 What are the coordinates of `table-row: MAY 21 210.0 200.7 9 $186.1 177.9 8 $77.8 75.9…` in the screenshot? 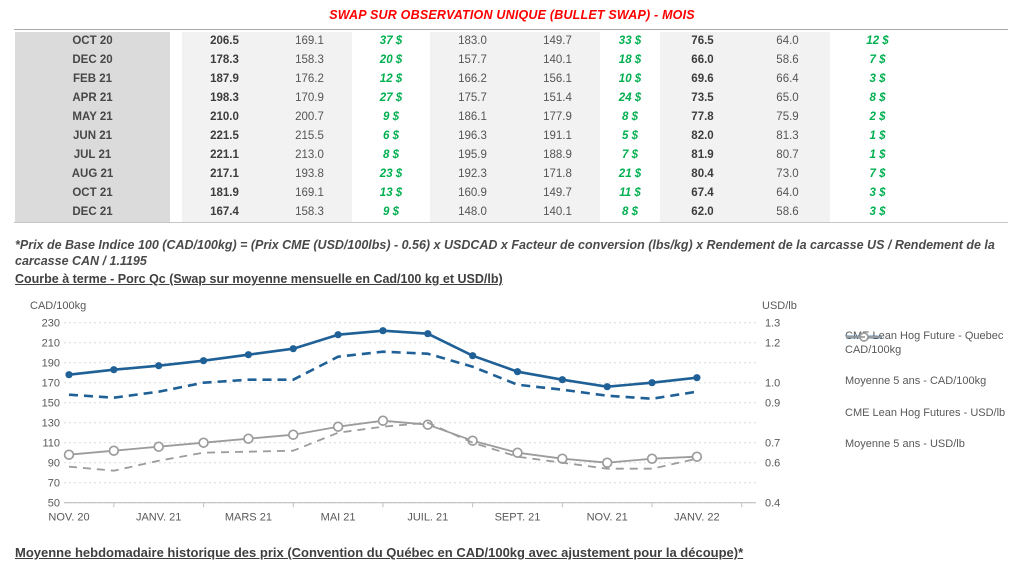 It's located at (470, 117).